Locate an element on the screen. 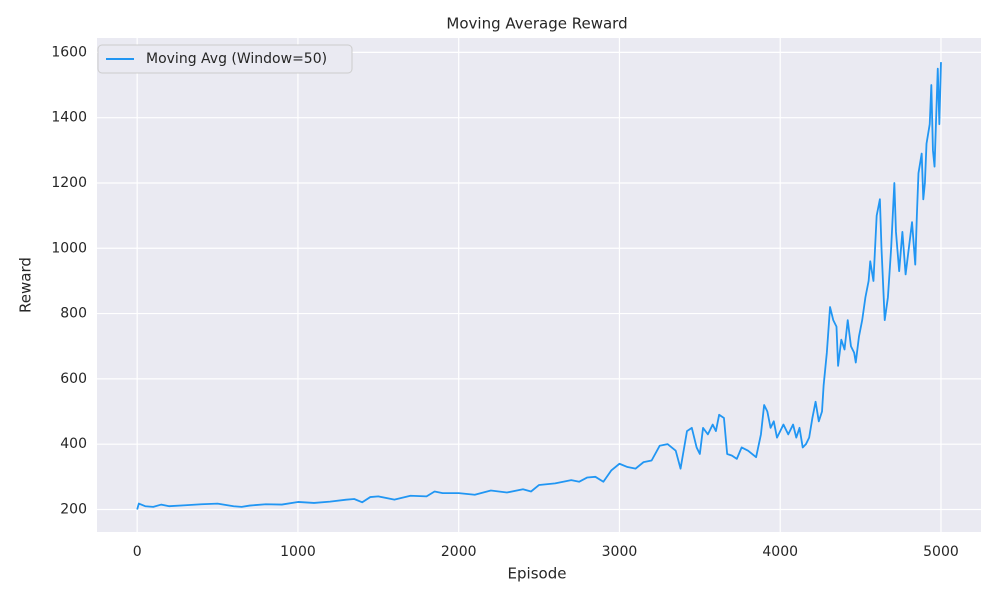 The width and height of the screenshot is (1000, 600). x-tick-label: 4000 is located at coordinates (780, 552).